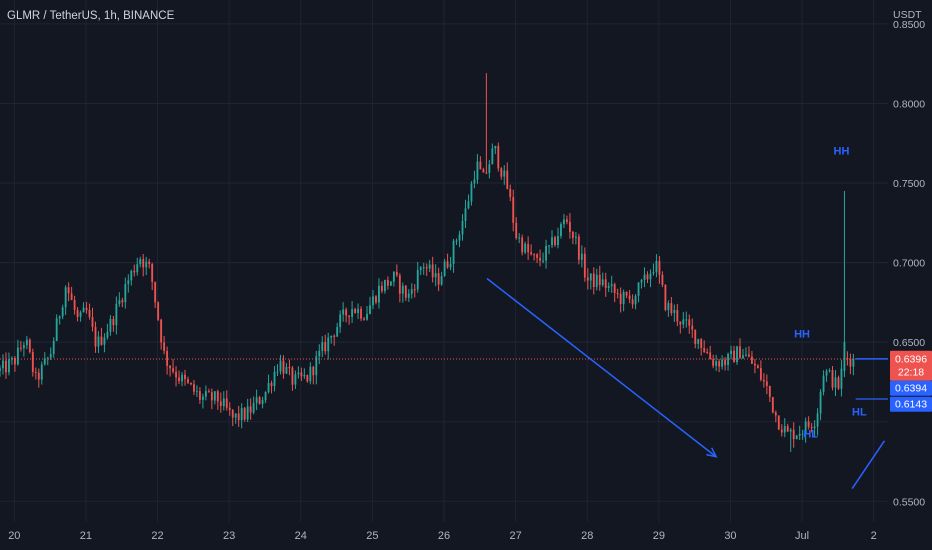 Image resolution: width=932 pixels, height=550 pixels. I want to click on annotation-label: HL, so click(810, 435).